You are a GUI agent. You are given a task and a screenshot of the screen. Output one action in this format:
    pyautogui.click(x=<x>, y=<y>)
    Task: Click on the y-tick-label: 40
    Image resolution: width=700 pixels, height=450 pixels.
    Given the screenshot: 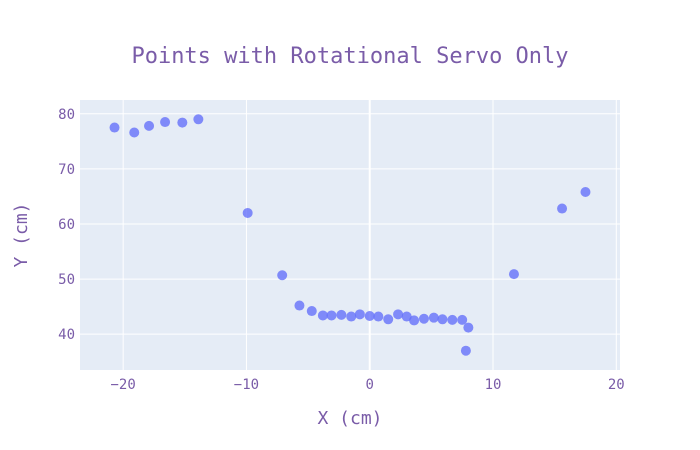 What is the action you would take?
    pyautogui.click(x=66, y=335)
    